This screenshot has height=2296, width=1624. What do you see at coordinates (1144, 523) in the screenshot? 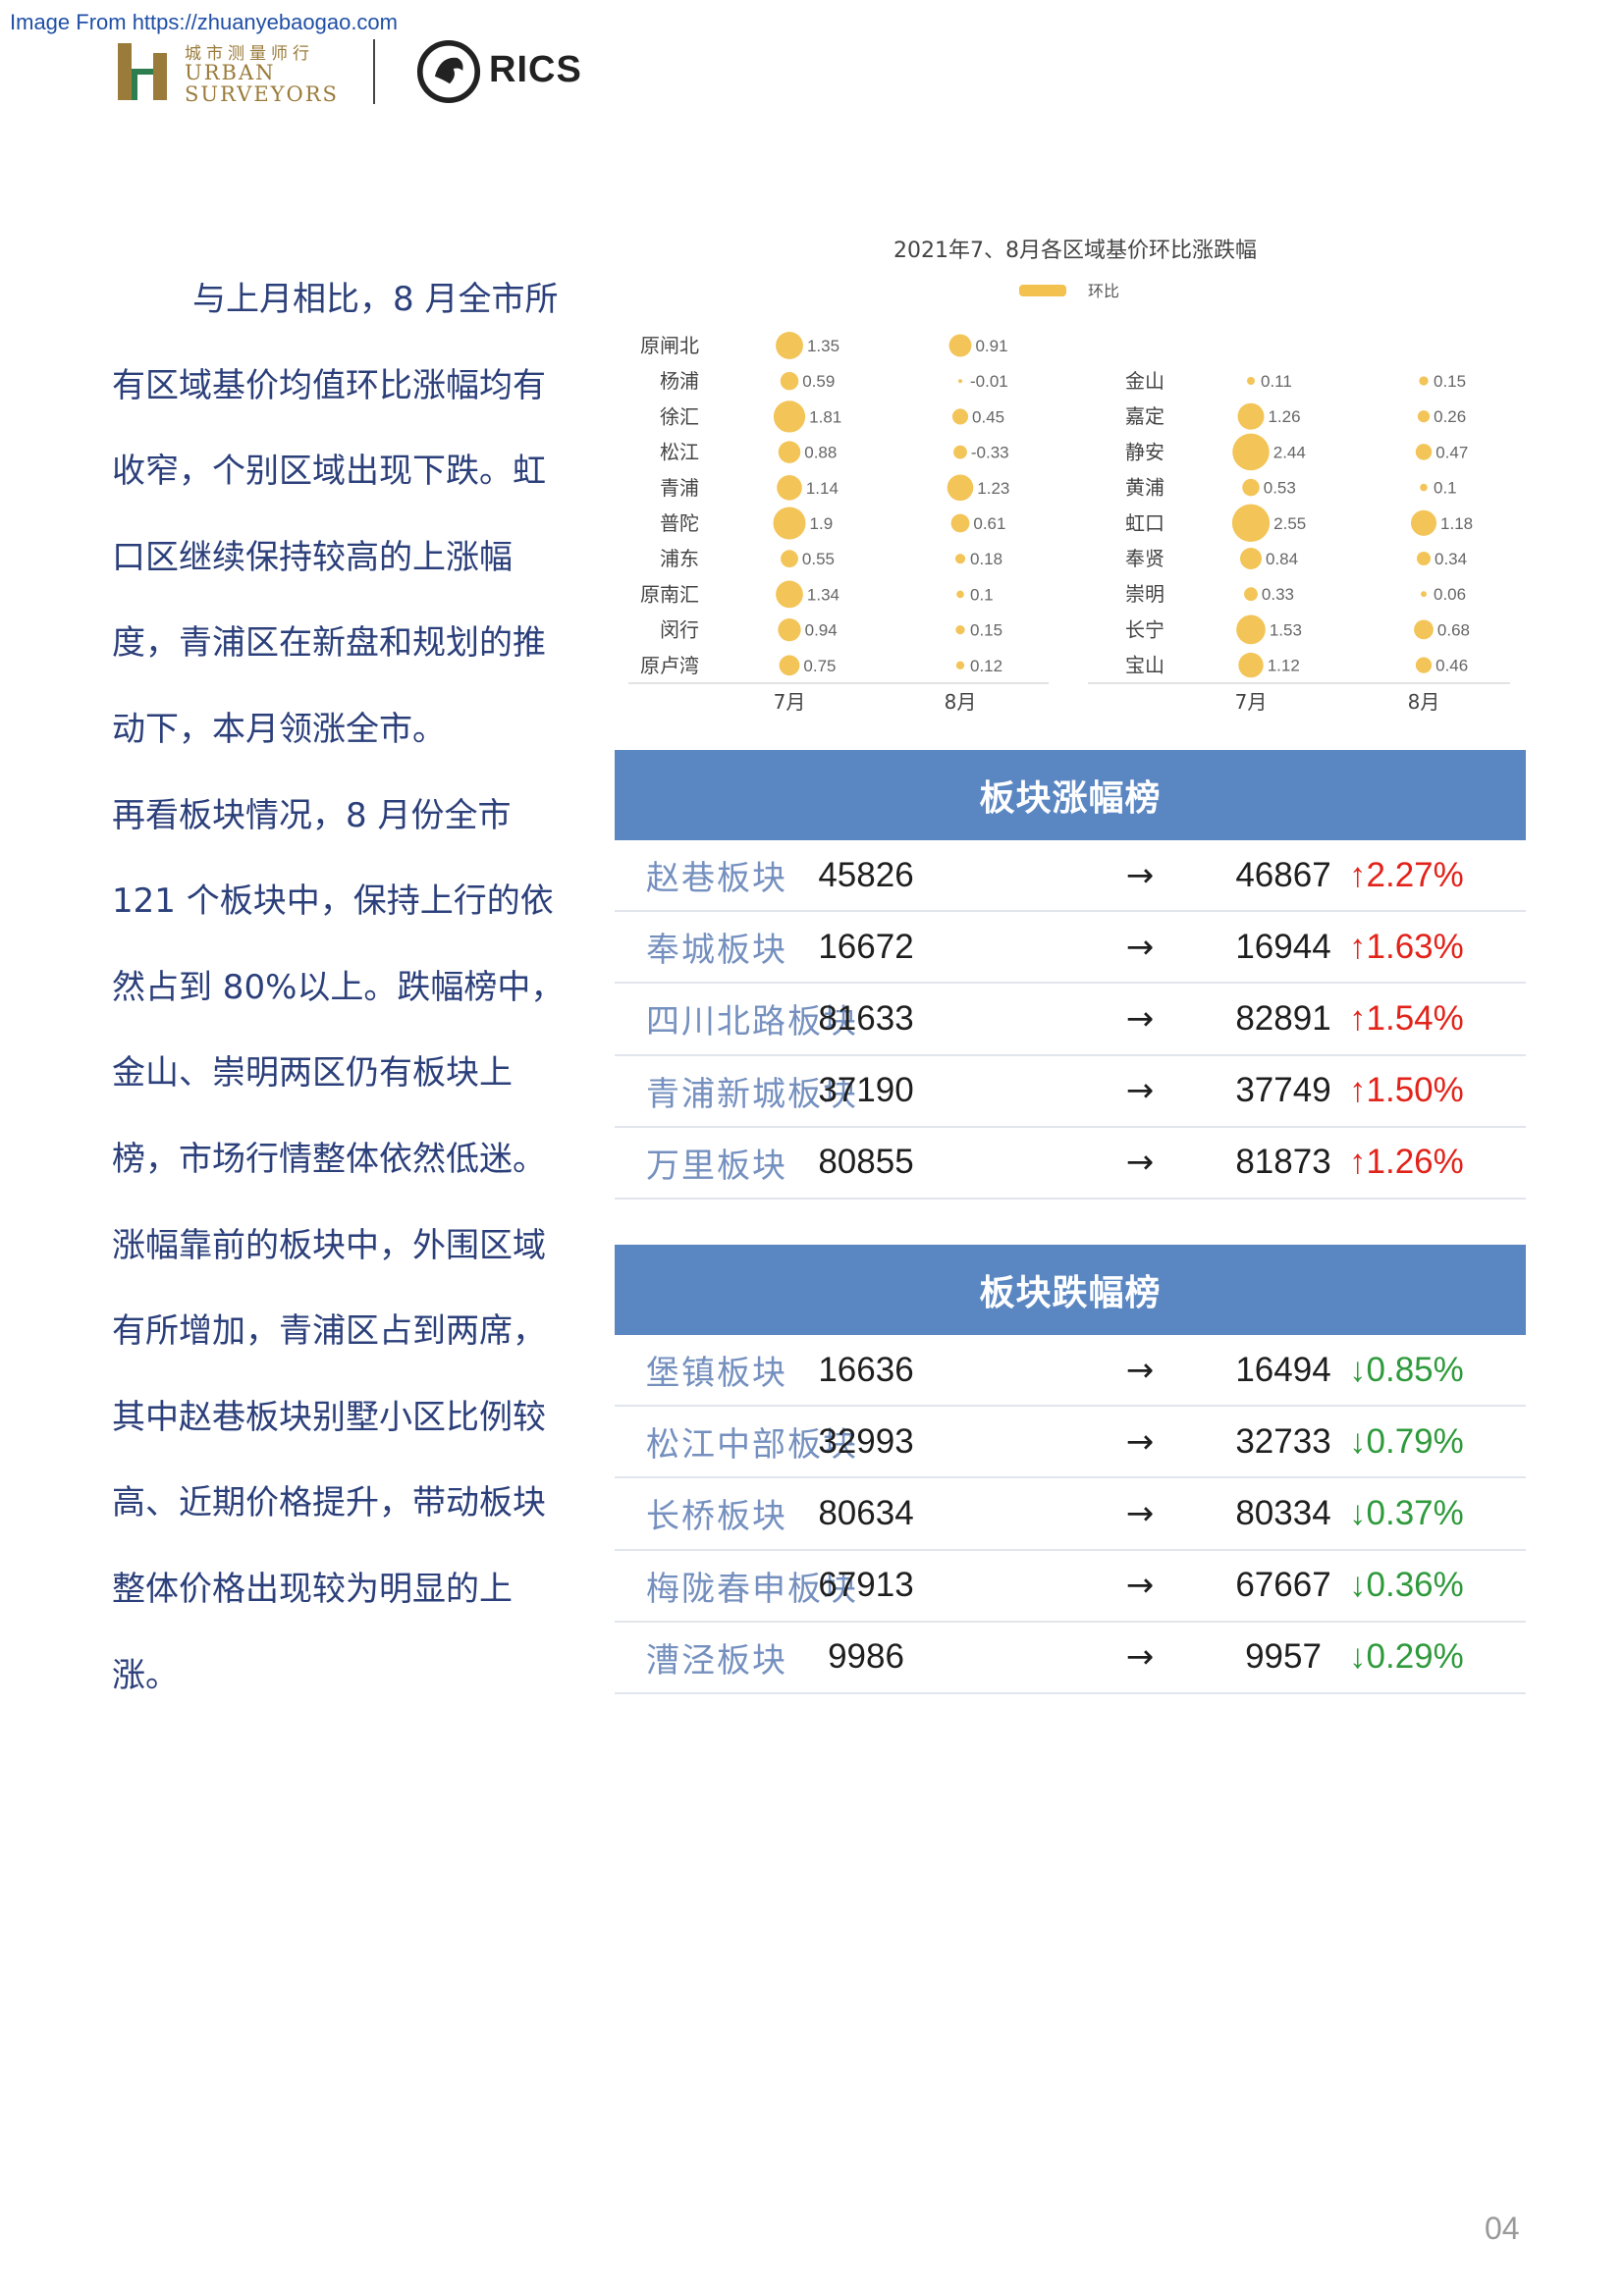
I see `district-label: 虹口` at bounding box center [1144, 523].